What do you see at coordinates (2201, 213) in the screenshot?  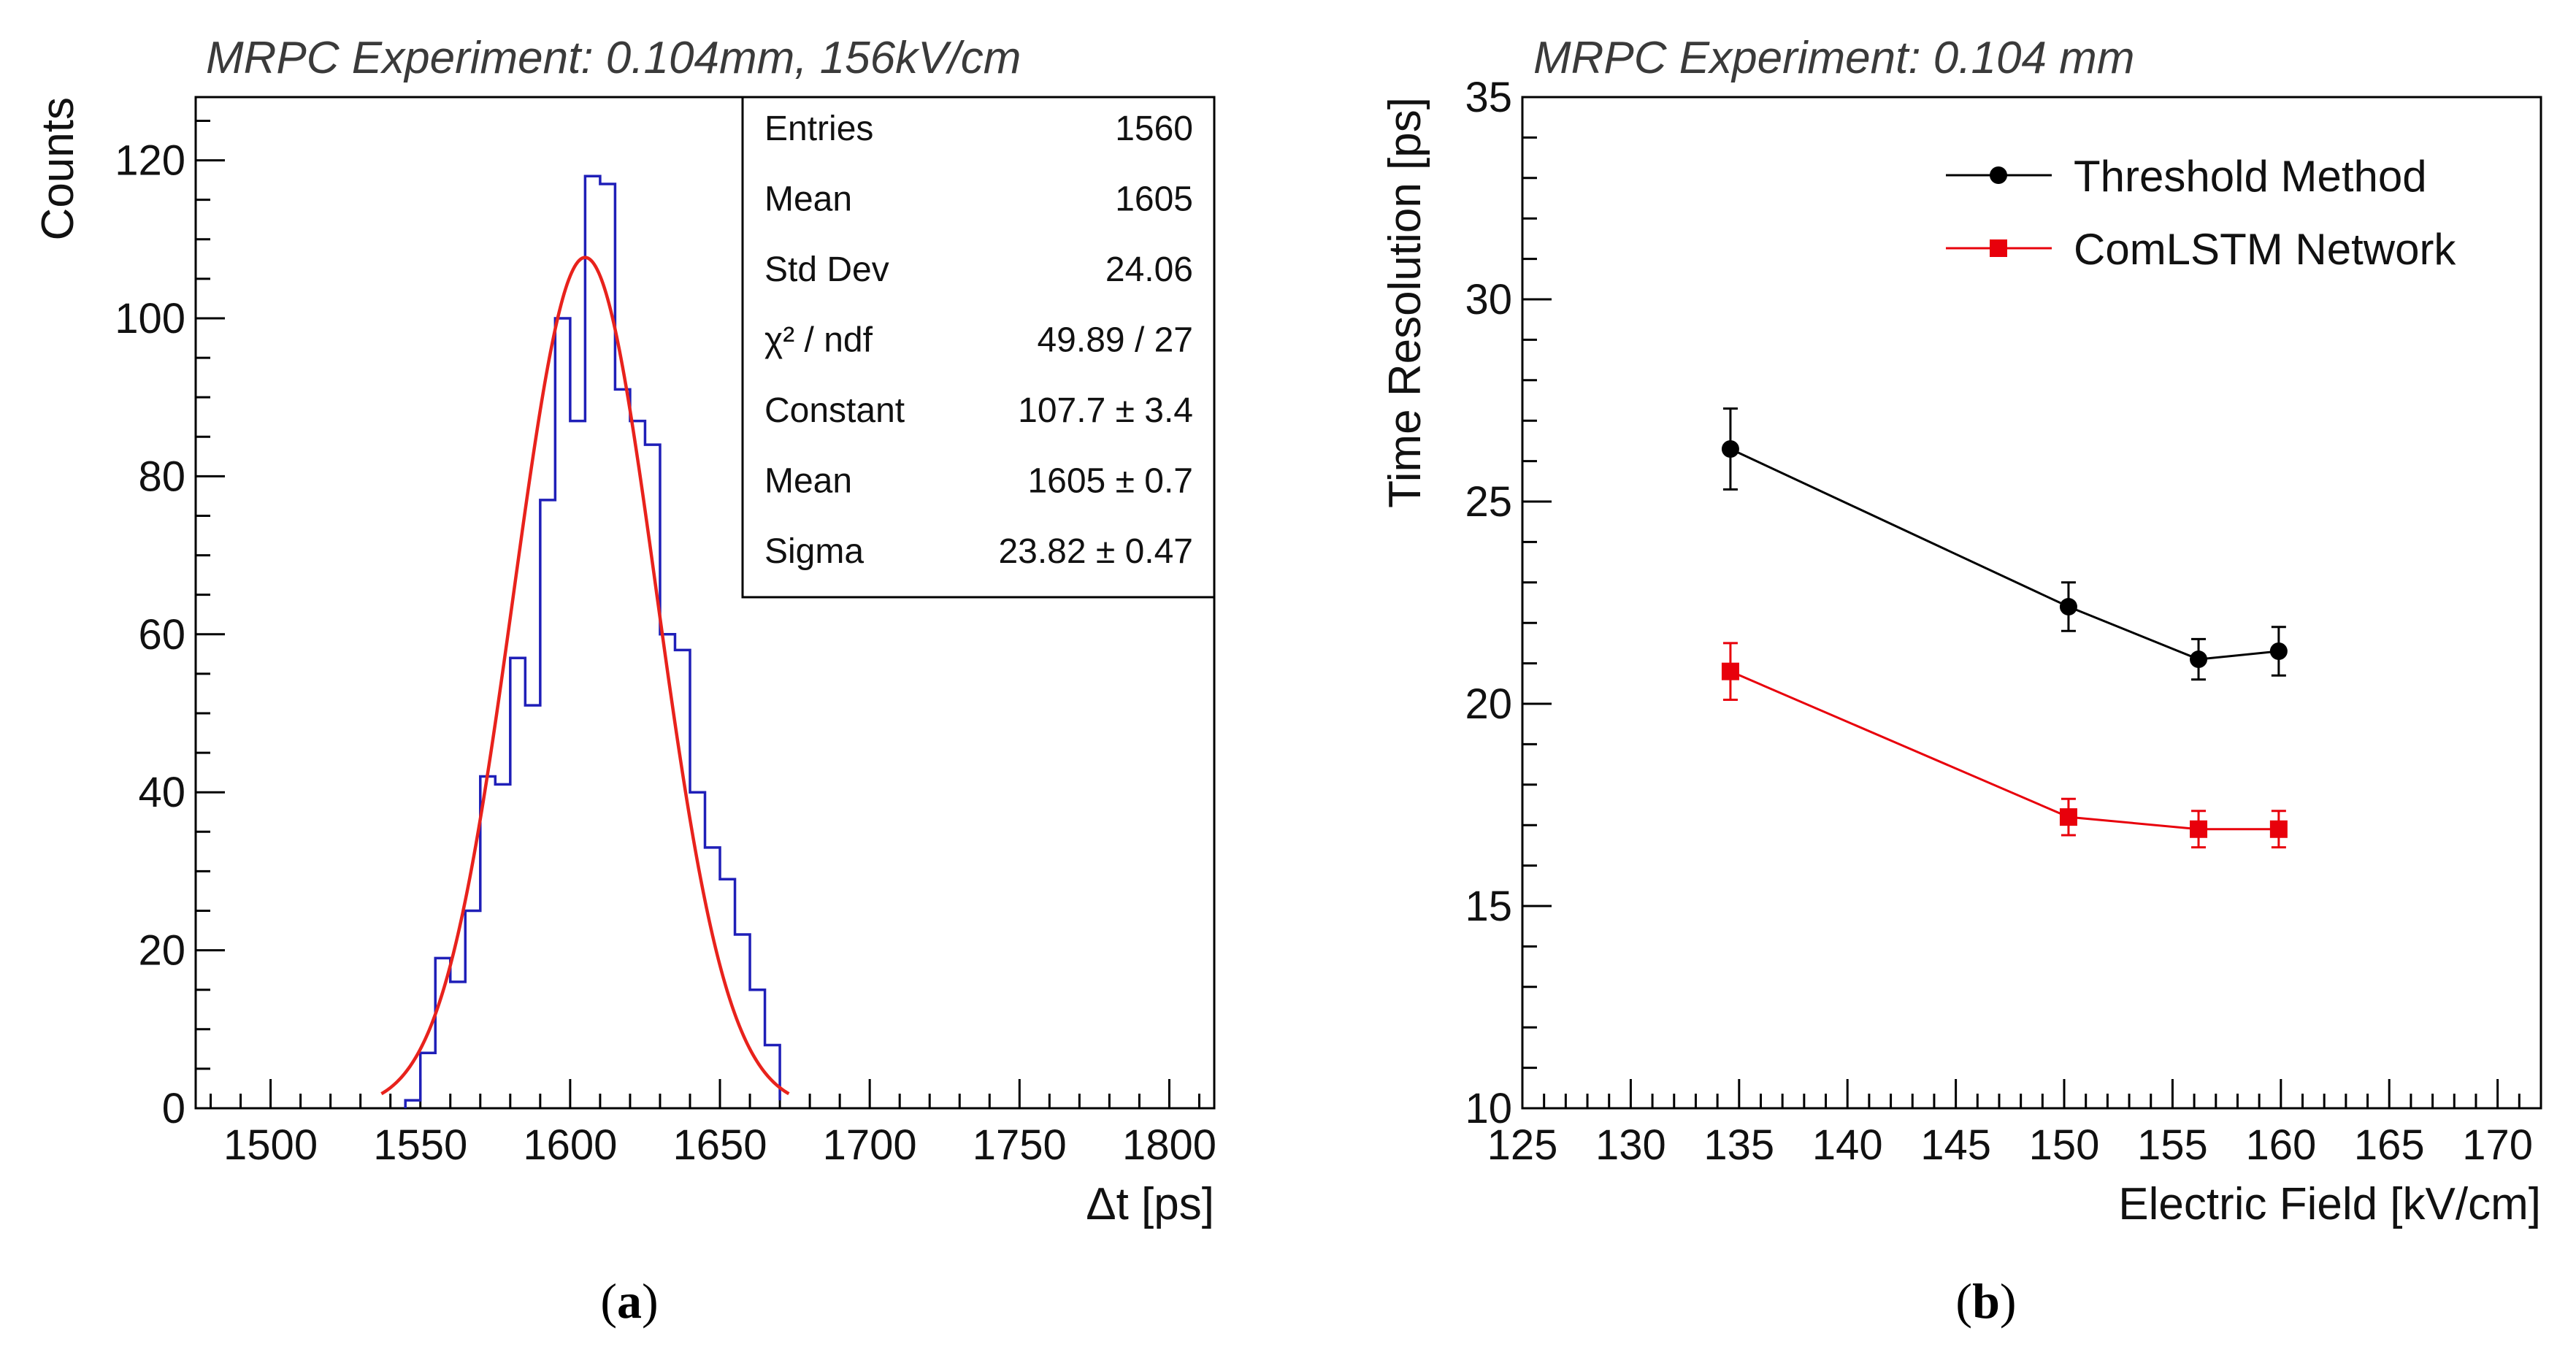 I see `legend: Threshold Method ComLSTM Network` at bounding box center [2201, 213].